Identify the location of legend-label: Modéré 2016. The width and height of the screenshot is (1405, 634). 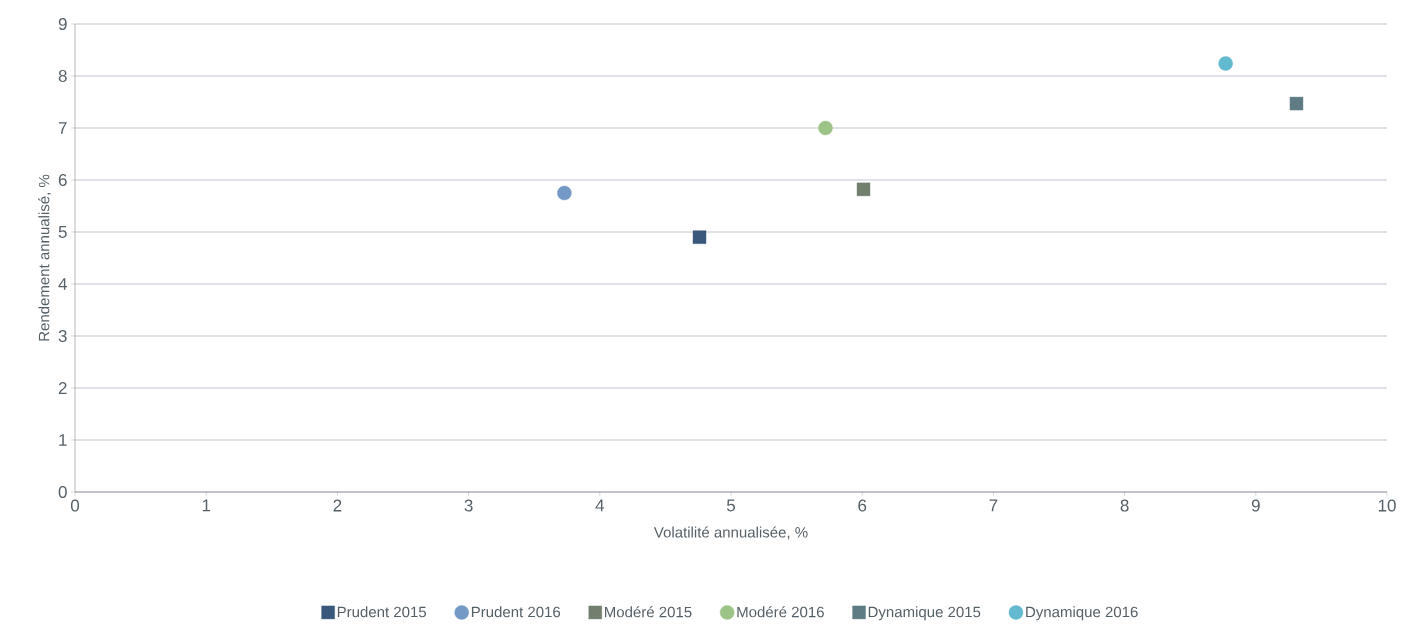
(780, 612).